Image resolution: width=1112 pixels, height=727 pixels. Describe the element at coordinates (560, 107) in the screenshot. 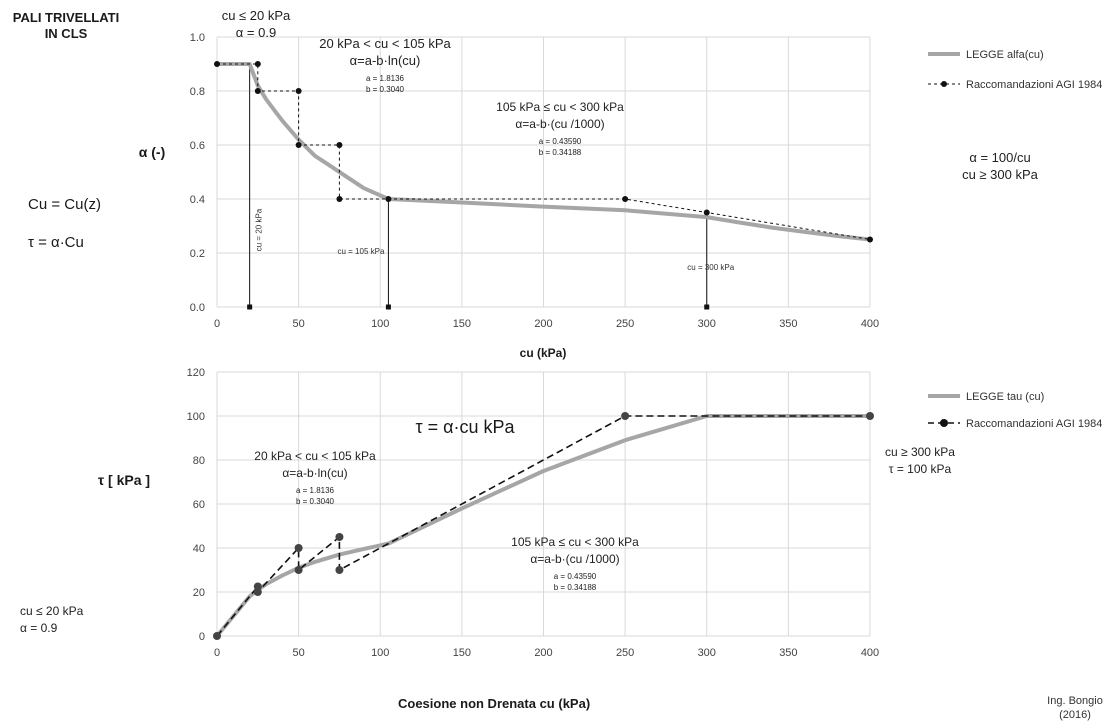

I see `annotation-line: 105 kPa ≤ cu < 300 kPa` at that location.